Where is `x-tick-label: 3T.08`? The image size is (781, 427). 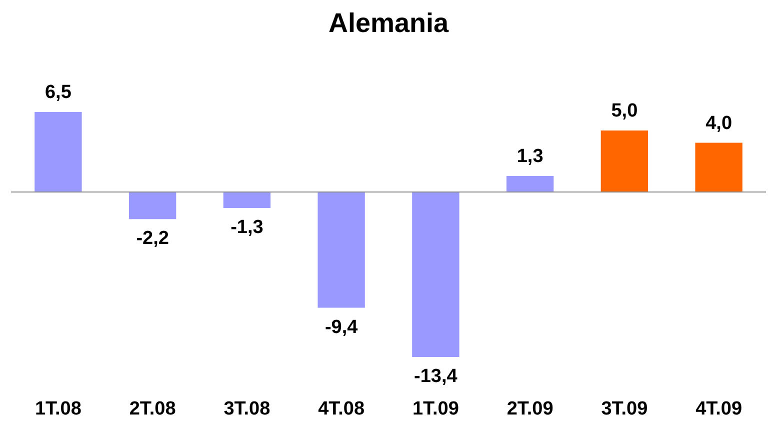 x-tick-label: 3T.08 is located at coordinates (247, 409).